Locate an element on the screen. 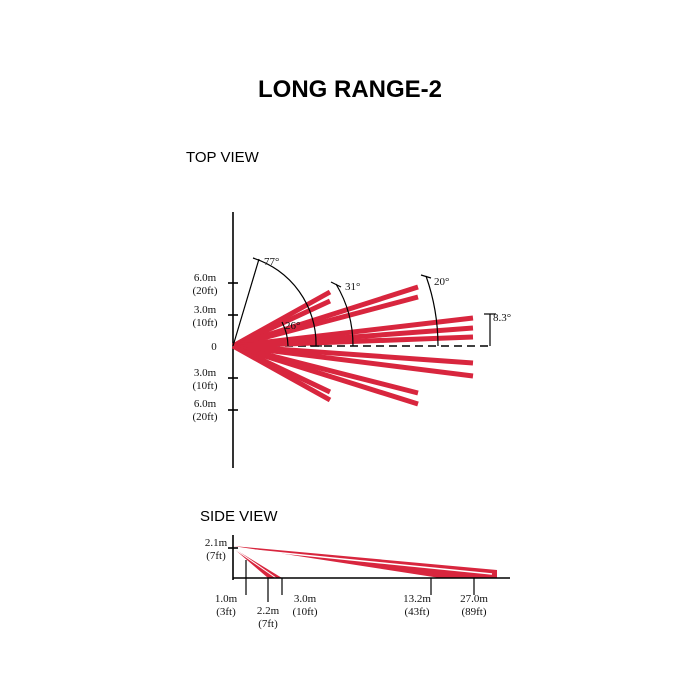 This screenshot has height=700, width=700. height-label: 2.1m is located at coordinates (216, 543).